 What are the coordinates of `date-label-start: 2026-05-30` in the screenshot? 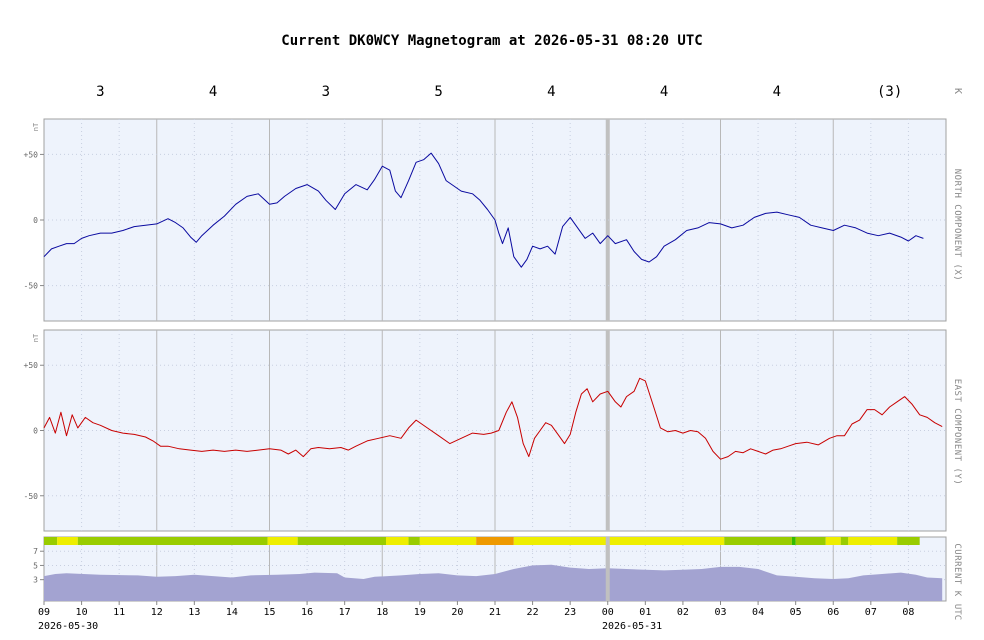 It's located at (68, 626).